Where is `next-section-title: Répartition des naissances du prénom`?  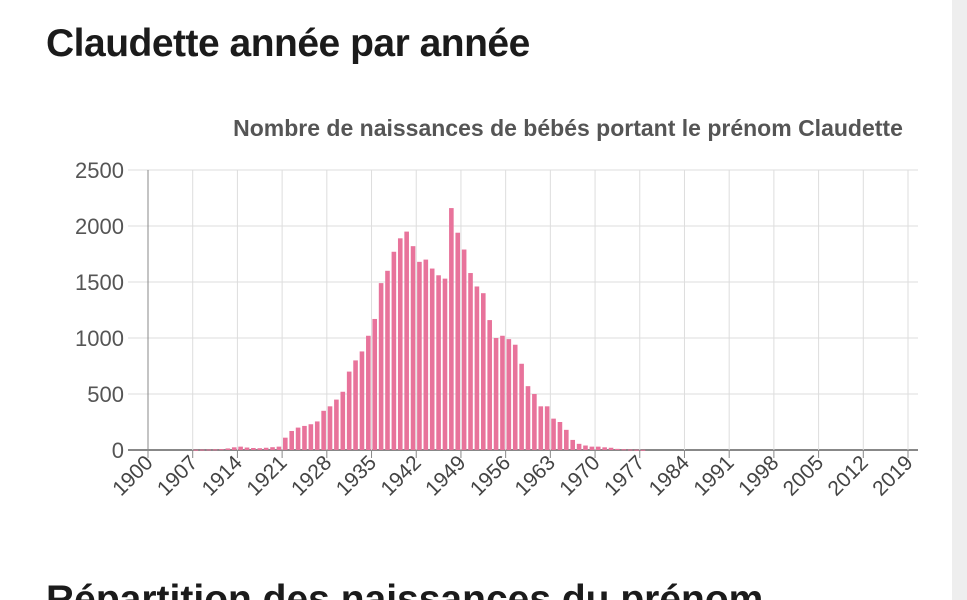
next-section-title: Répartition des naissances du prénom is located at coordinates (405, 589).